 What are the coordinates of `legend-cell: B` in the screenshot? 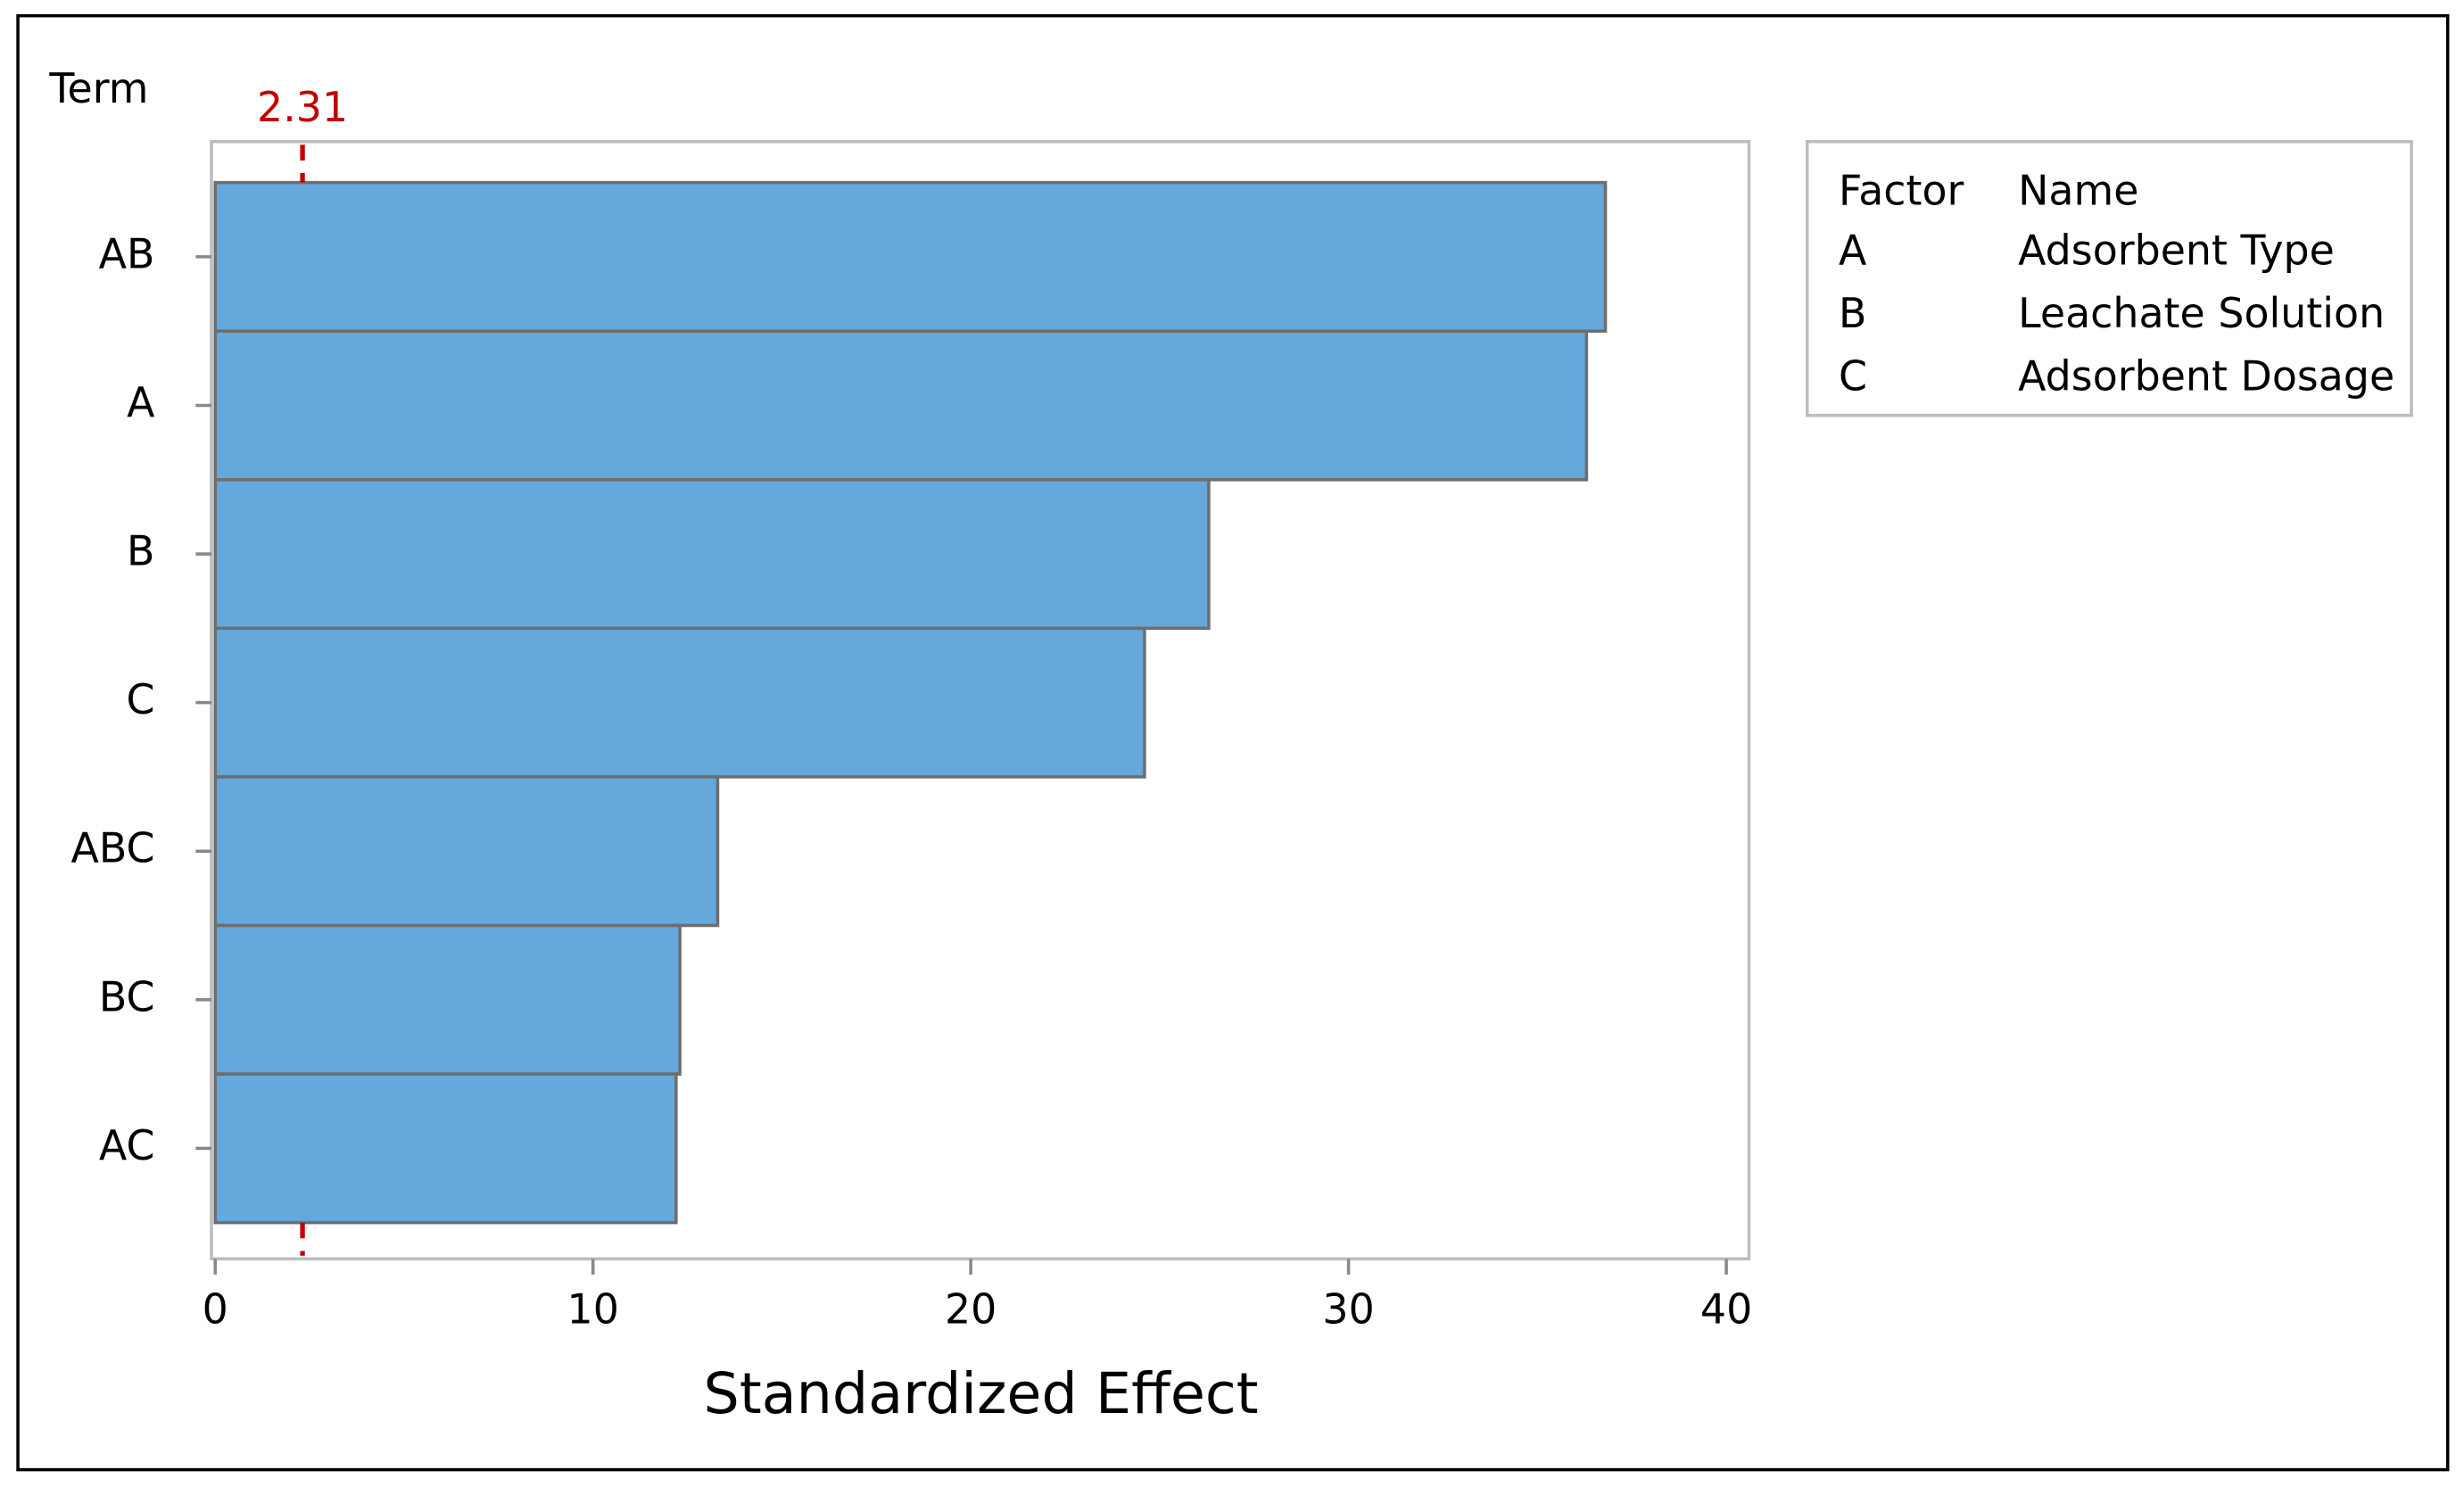 It's located at (1853, 313).